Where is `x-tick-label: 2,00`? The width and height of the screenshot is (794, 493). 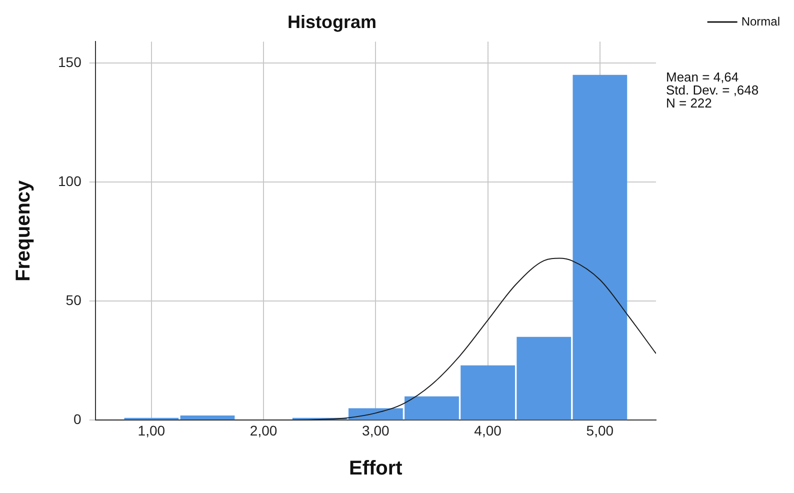
x-tick-label: 2,00 is located at coordinates (264, 430).